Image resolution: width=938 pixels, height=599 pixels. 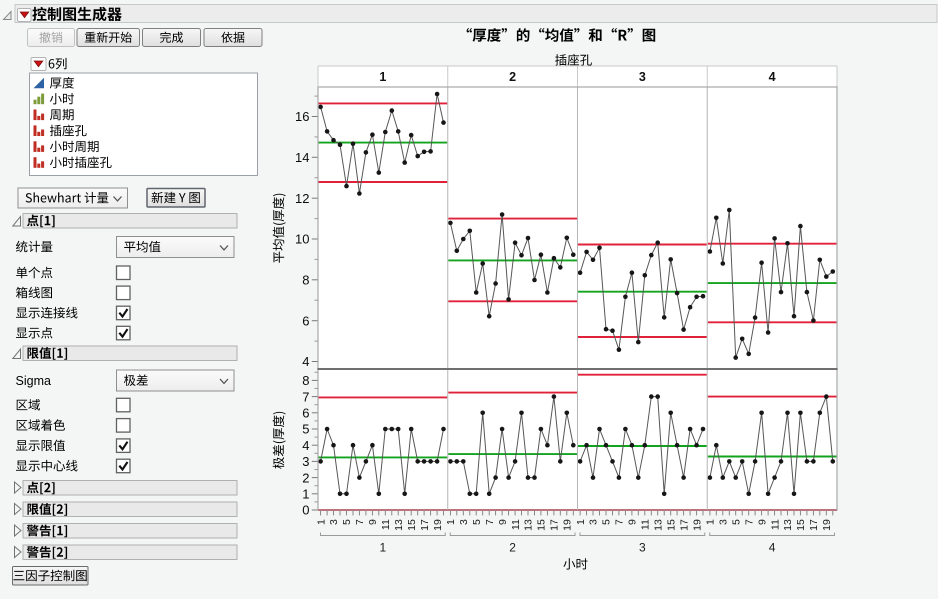 I want to click on svg-text: 10, so click(x=302, y=239).